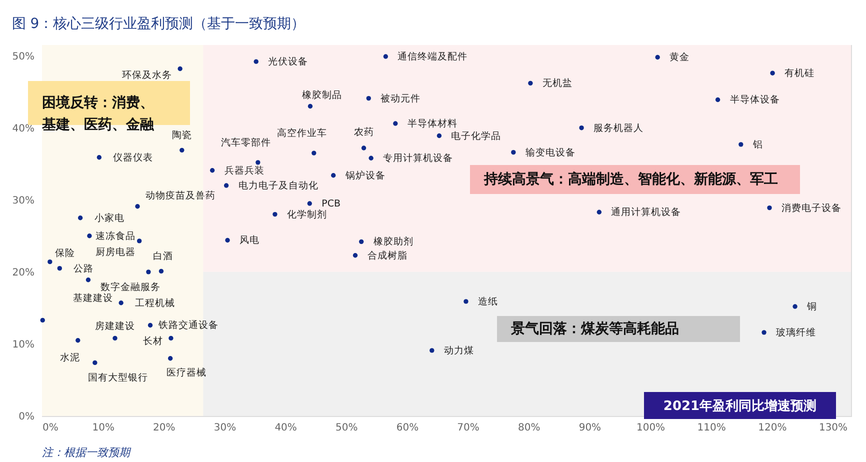 Image resolution: width=866 pixels, height=462 pixels. I want to click on annotation: 国有大型银行, so click(118, 378).